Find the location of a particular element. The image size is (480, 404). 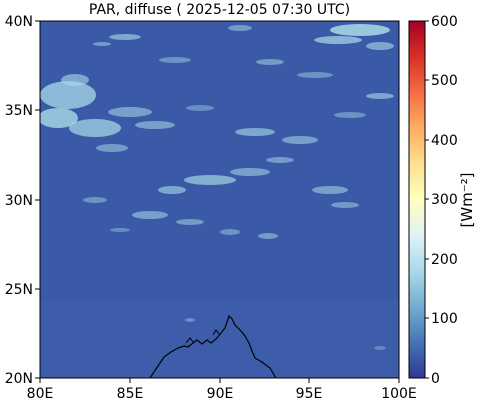

lon-axis: 80E 85E 90E 95E 100E is located at coordinates (222, 390).